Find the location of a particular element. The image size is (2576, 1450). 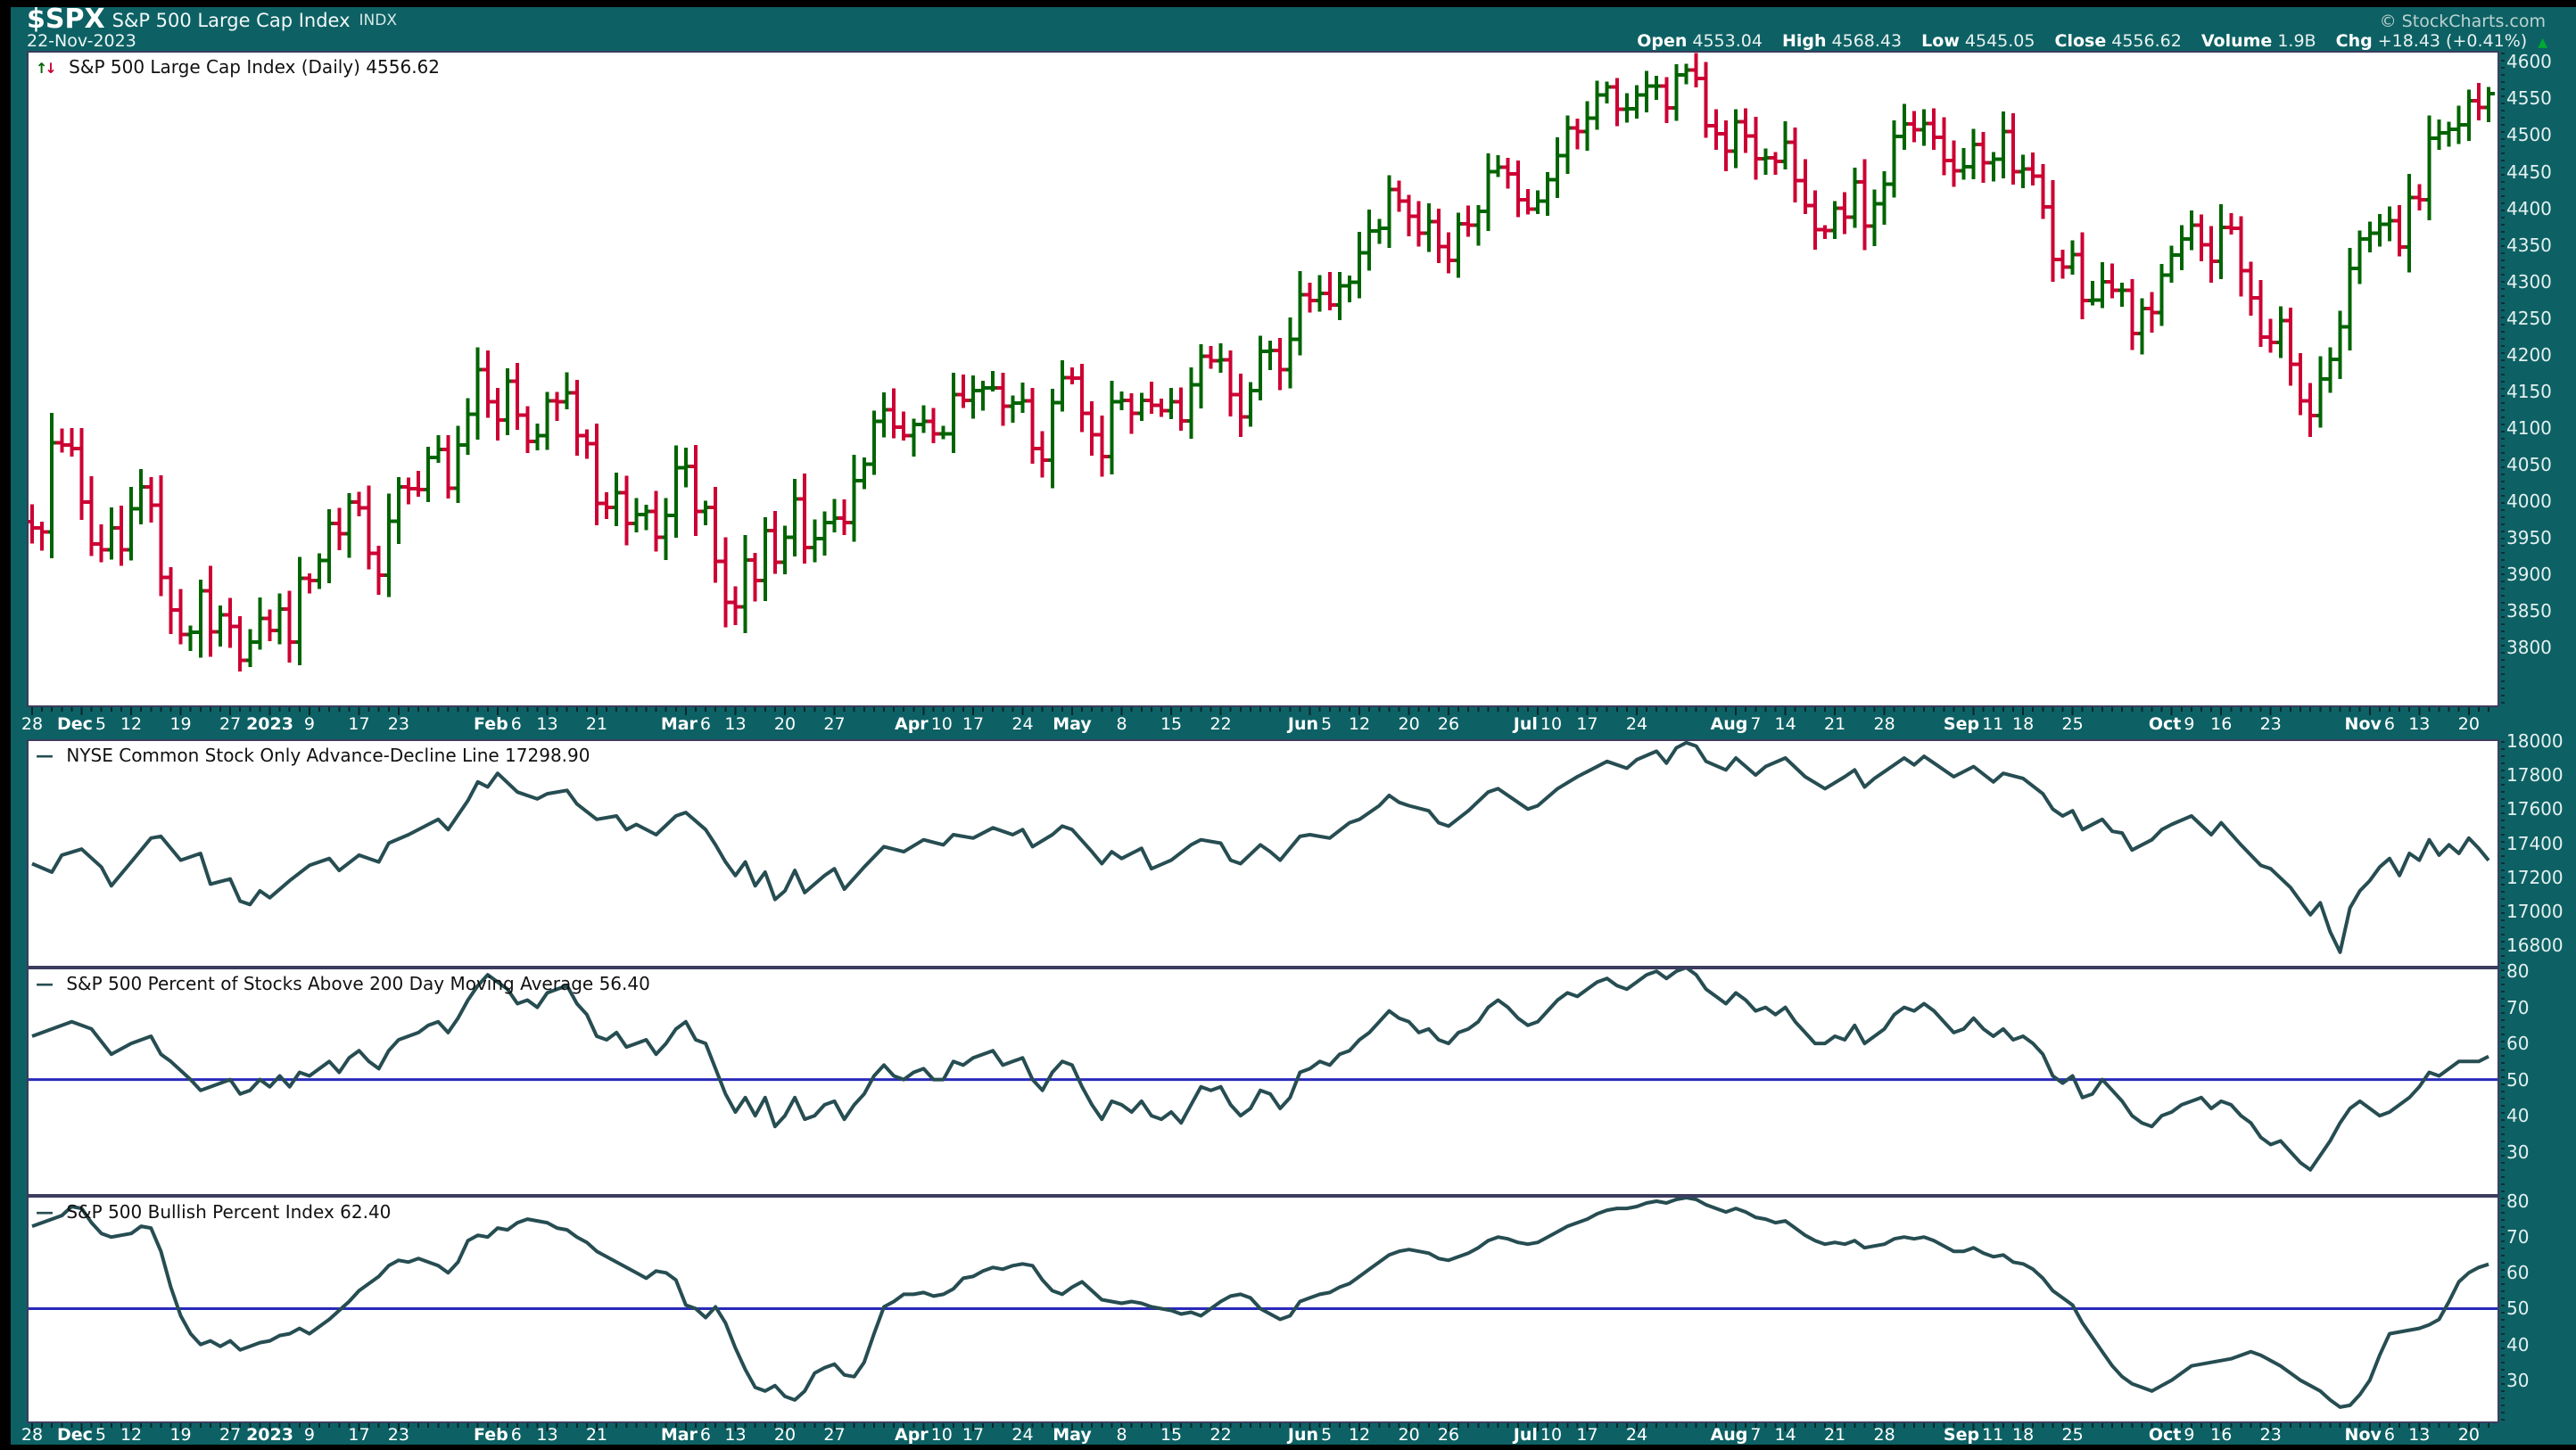

y-axis-label: 17400 is located at coordinates (2535, 843).